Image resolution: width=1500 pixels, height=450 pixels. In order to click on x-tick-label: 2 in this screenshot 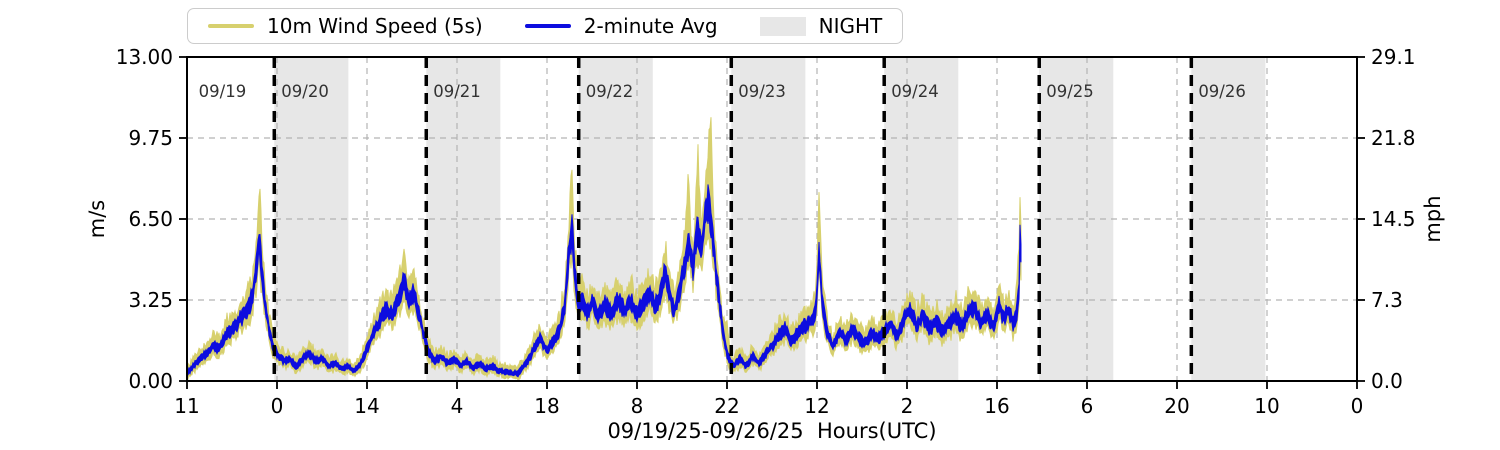, I will do `click(907, 406)`.